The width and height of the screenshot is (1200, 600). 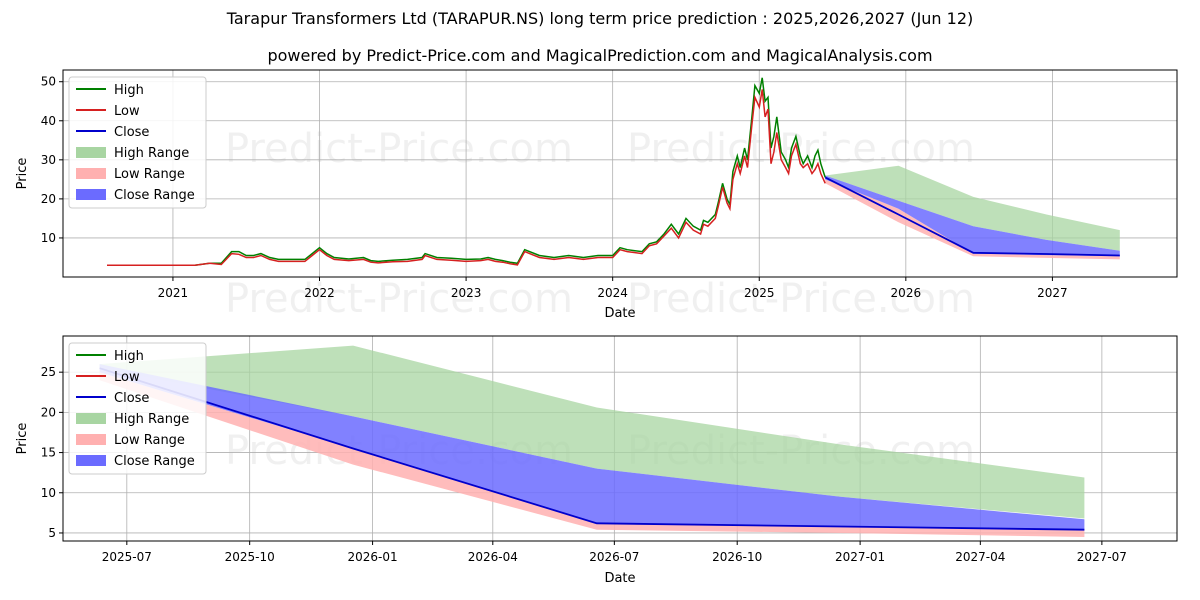 I want to click on x-tick-label: 2026-04, so click(x=493, y=557).